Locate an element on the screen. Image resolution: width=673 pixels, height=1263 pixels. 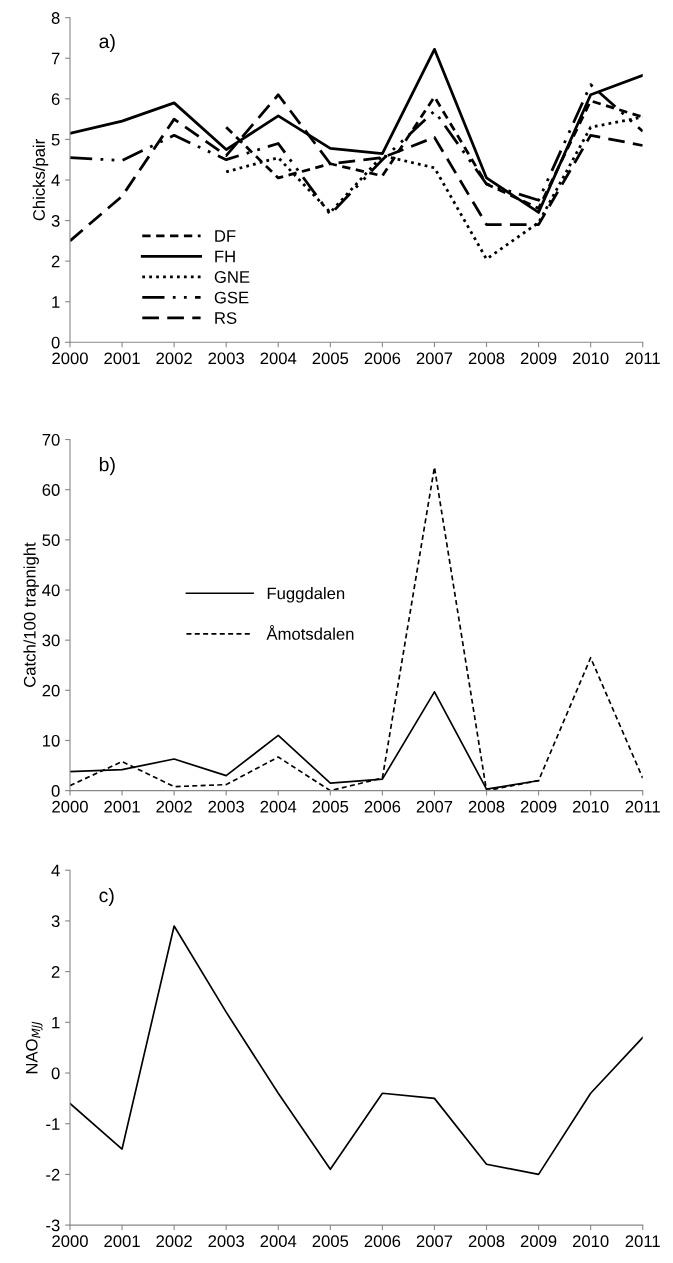
legend-label: FH is located at coordinates (225, 256).